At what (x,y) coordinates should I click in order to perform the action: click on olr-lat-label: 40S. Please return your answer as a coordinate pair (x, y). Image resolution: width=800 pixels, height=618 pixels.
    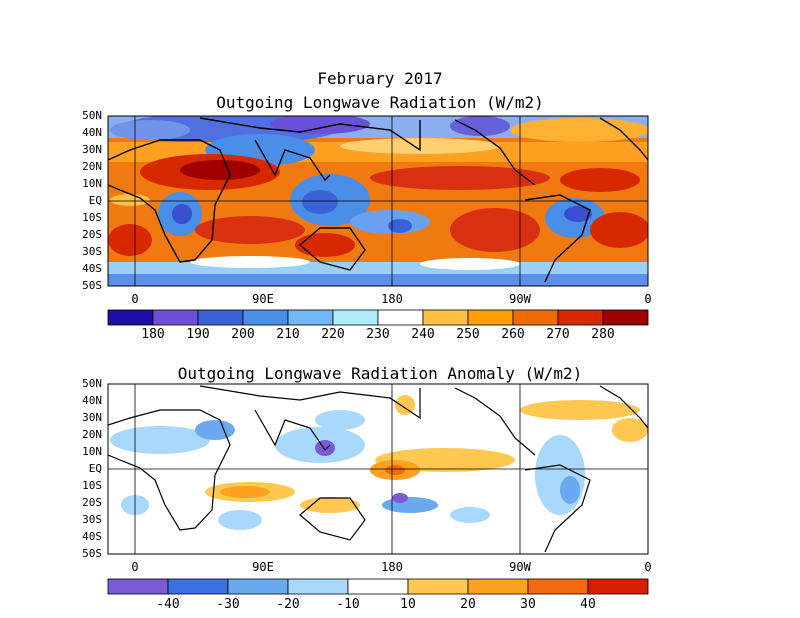
    Looking at the image, I should click on (92, 268).